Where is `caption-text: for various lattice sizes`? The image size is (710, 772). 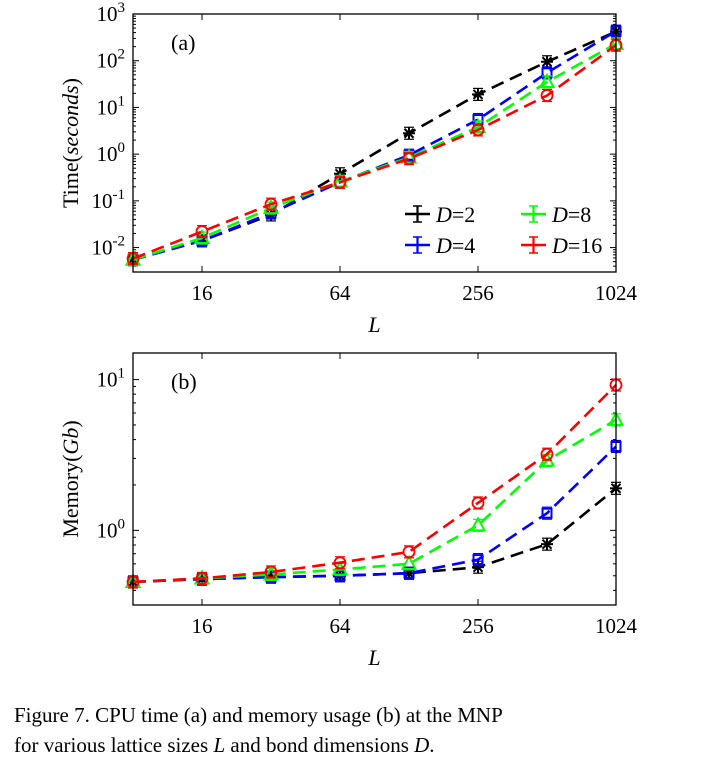
caption-text: for various lattice sizes is located at coordinates (114, 745).